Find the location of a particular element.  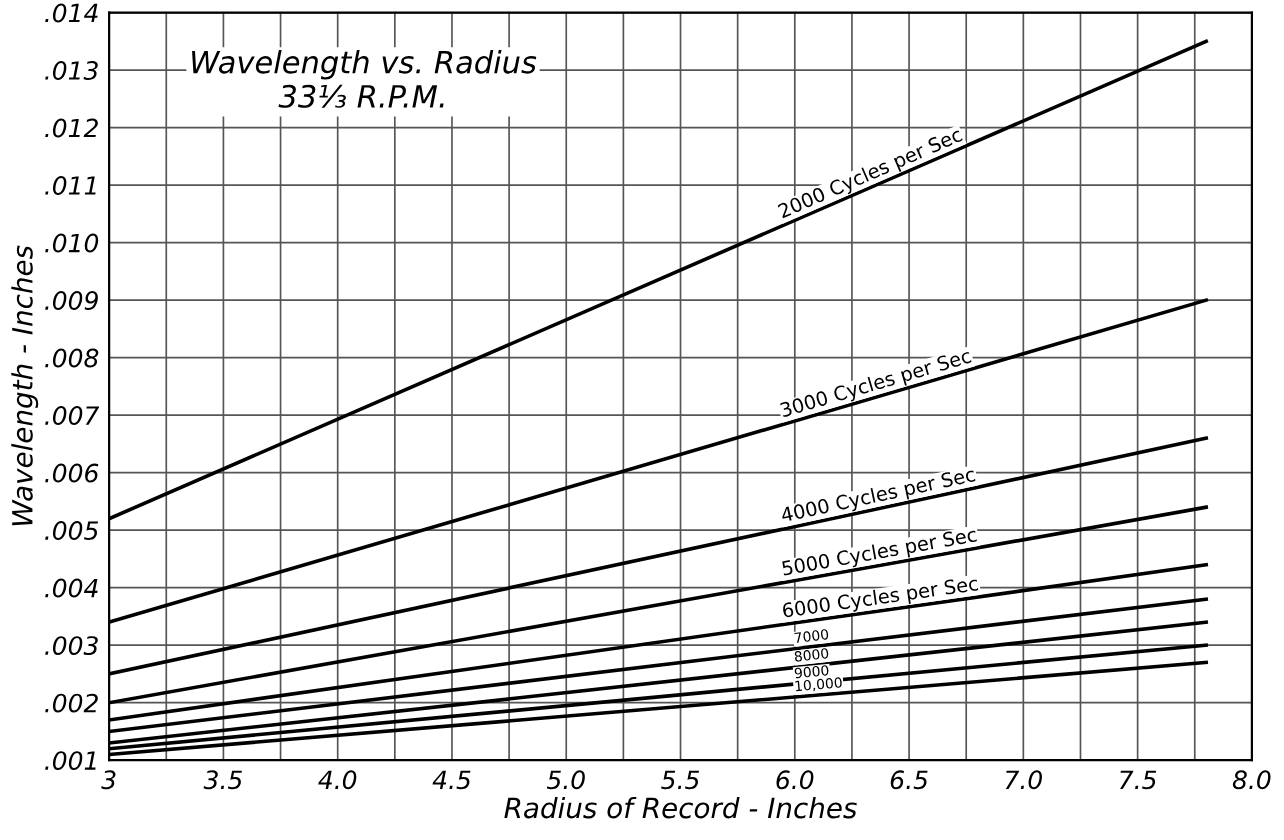

y-tick-label: .007 is located at coordinates (72, 416).